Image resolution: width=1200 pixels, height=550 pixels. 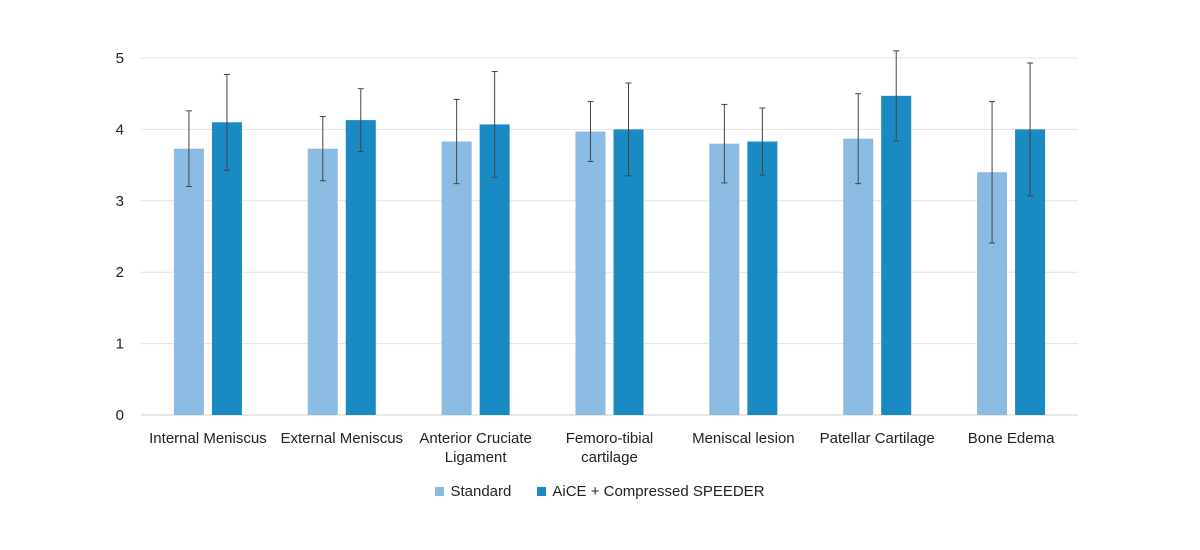 I want to click on y-tick-label: 3, so click(x=120, y=201).